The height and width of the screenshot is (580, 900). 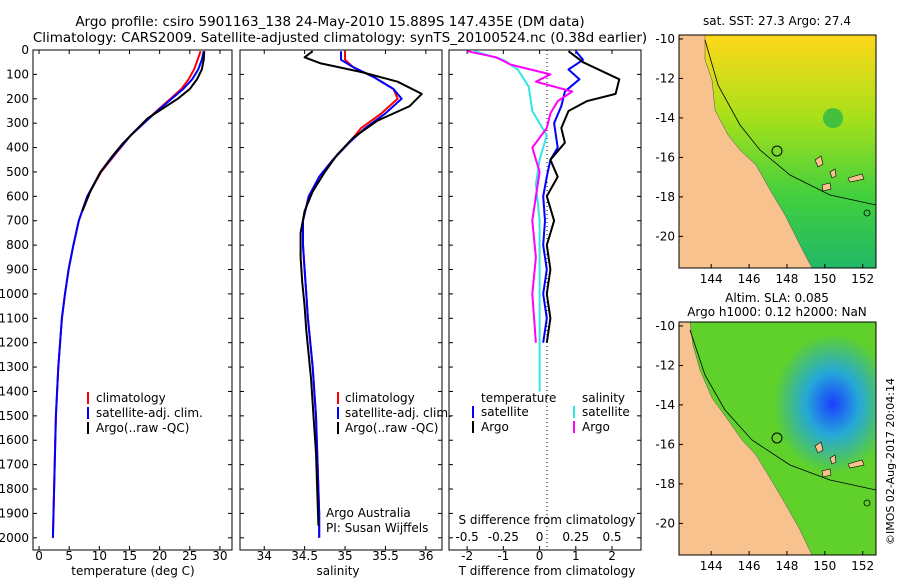 I want to click on sla-map-title-line2: Argo h1000: 0.12 h2000: NaN, so click(x=777, y=312).